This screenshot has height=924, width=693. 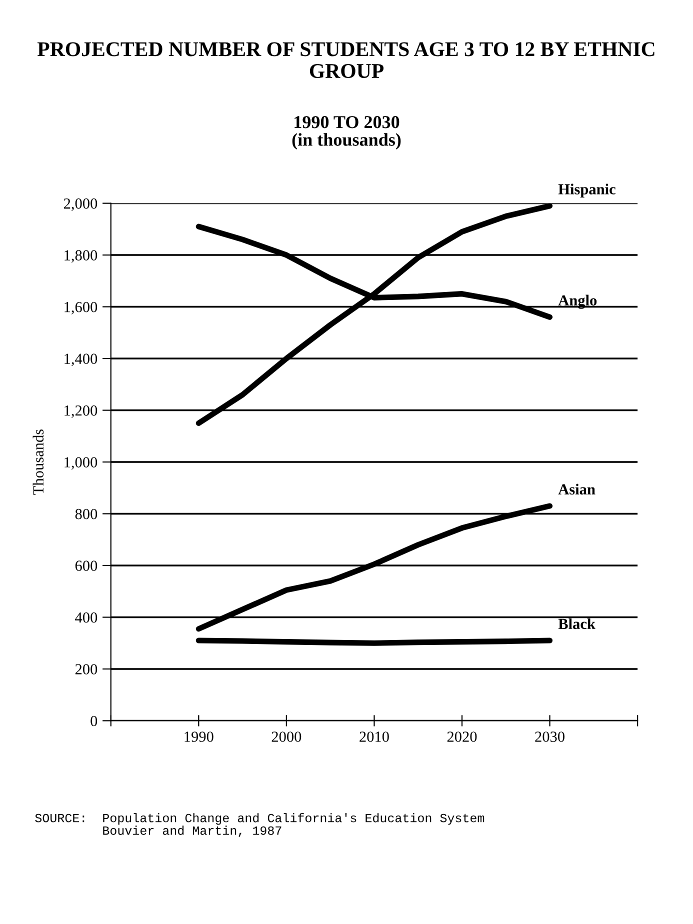 I want to click on x-tick-label: 2010, so click(x=374, y=737).